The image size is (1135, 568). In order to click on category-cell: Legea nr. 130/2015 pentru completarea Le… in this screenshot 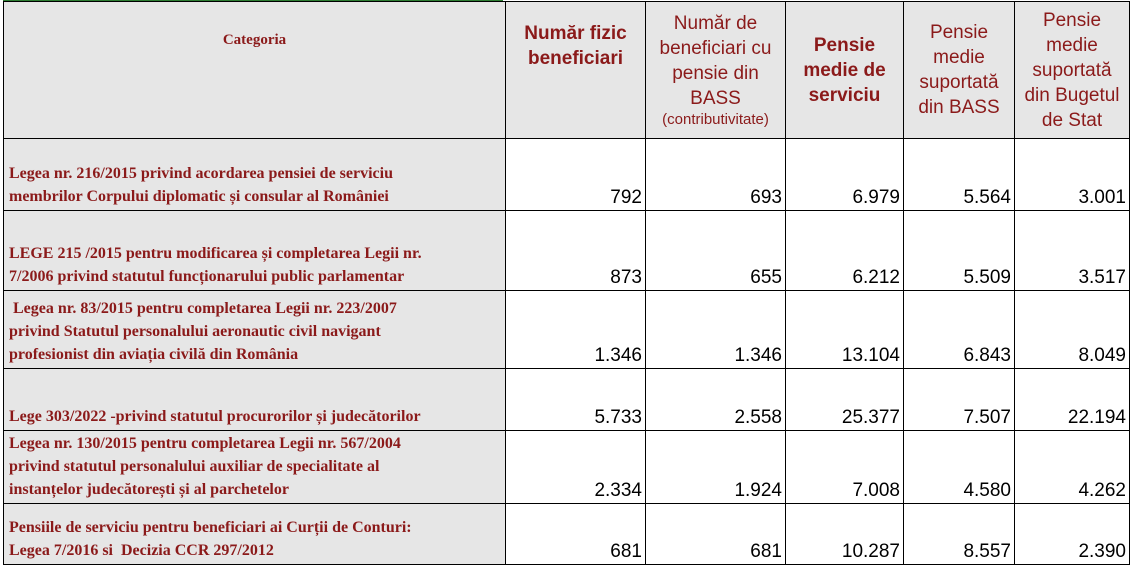, I will do `click(254, 467)`.